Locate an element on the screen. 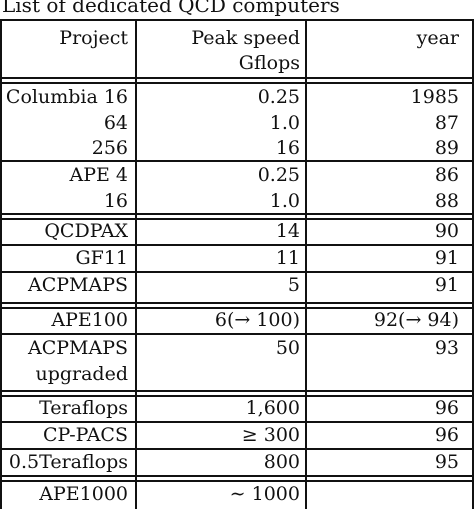  cell-peak: 6(→ 100) is located at coordinates (257, 320).